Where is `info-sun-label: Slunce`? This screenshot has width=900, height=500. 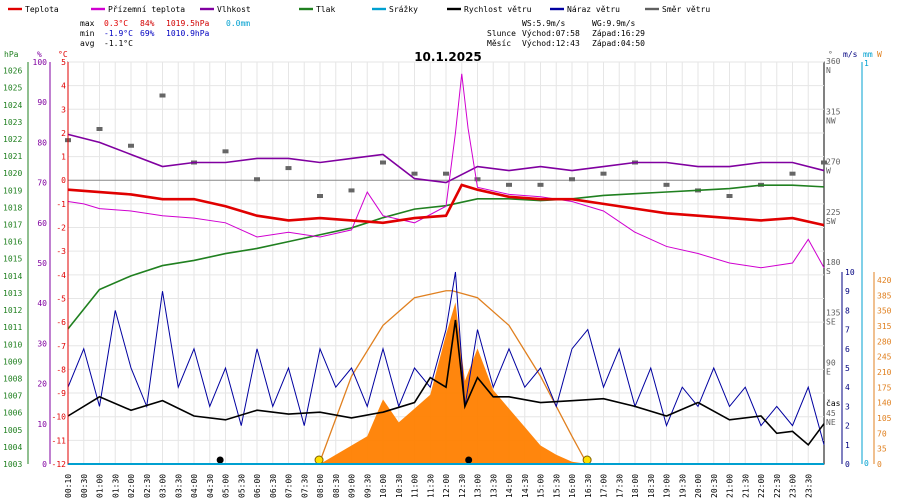 info-sun-label: Slunce is located at coordinates (501, 33).